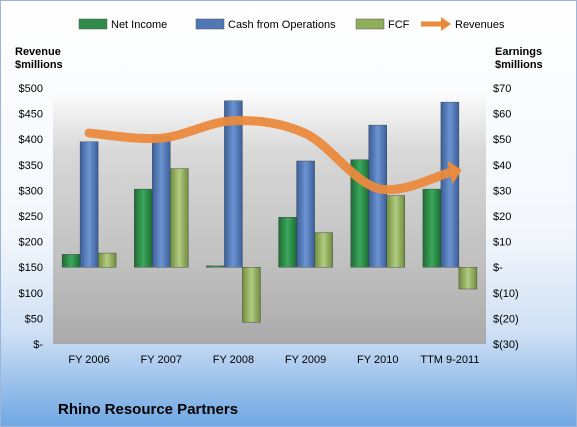  Describe the element at coordinates (161, 360) in the screenshot. I see `x-tick-label: FY 2007` at that location.